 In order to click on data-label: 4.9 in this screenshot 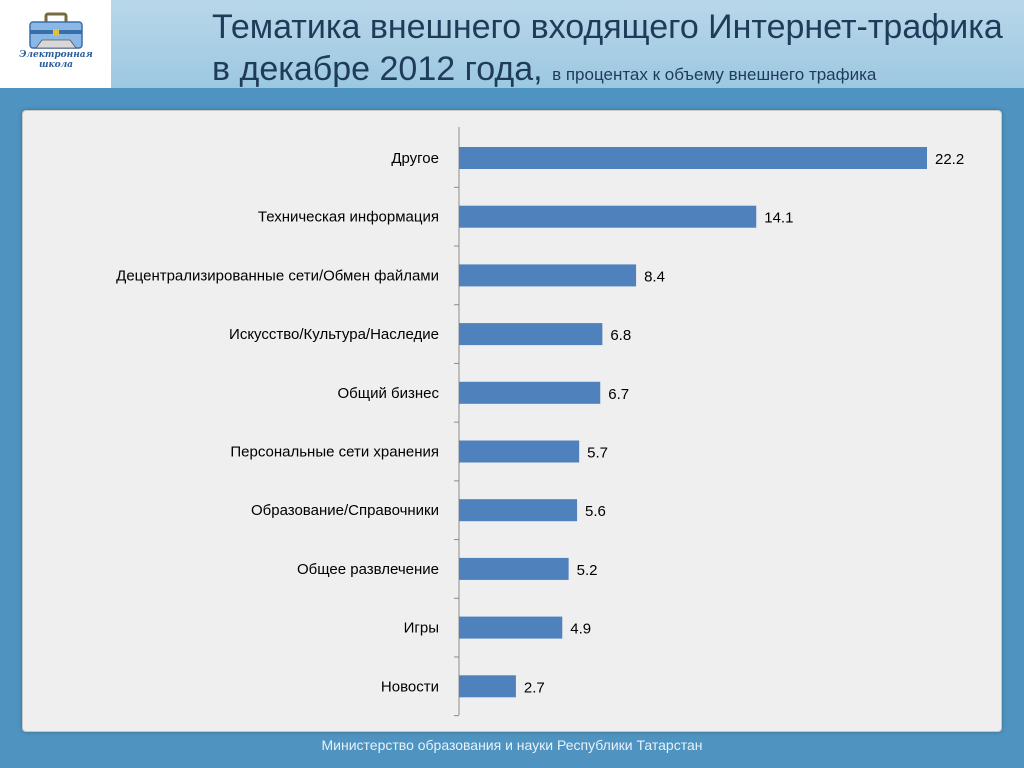, I will do `click(580, 629)`.